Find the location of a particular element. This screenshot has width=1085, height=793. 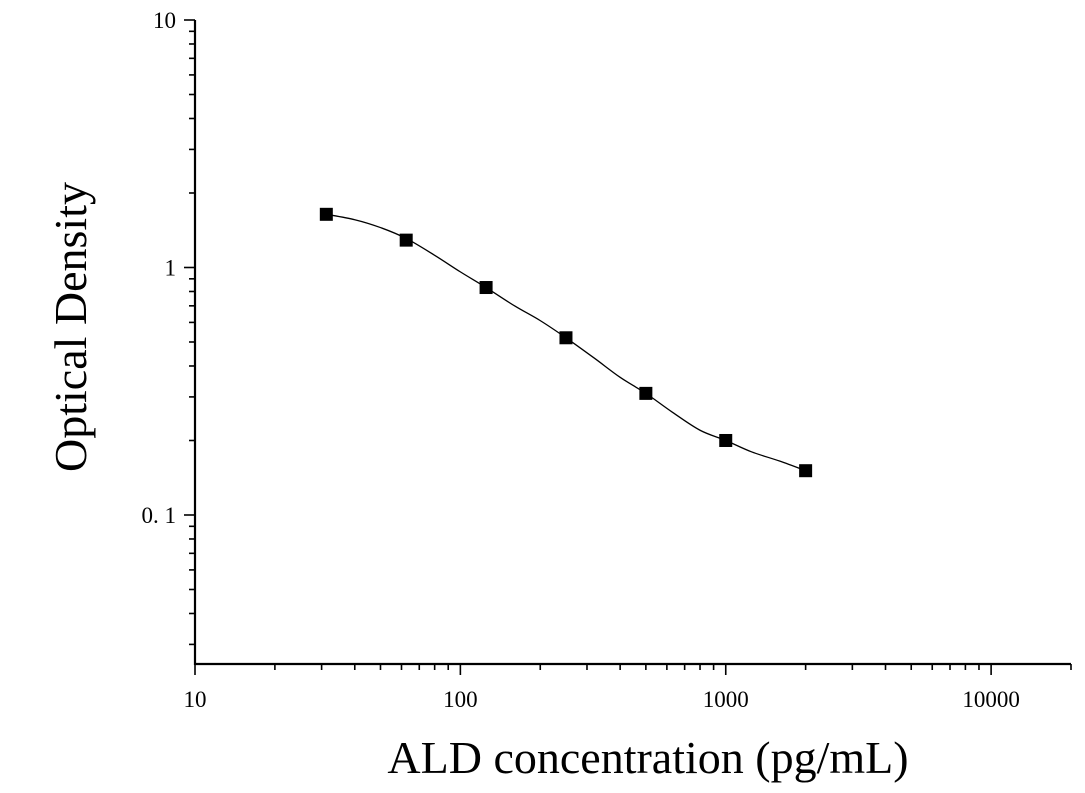

x-tick-label: 100 is located at coordinates (460, 699).